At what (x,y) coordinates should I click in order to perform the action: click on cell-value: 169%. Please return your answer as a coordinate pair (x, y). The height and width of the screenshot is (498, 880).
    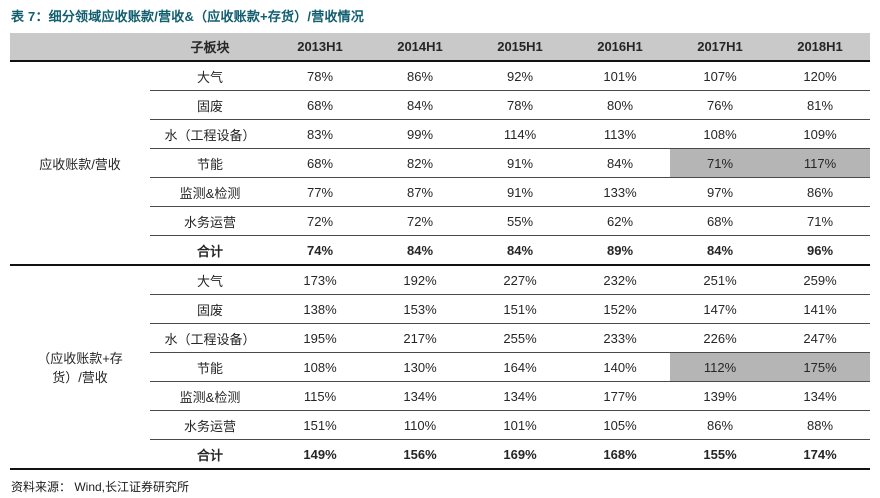
    Looking at the image, I should click on (520, 454).